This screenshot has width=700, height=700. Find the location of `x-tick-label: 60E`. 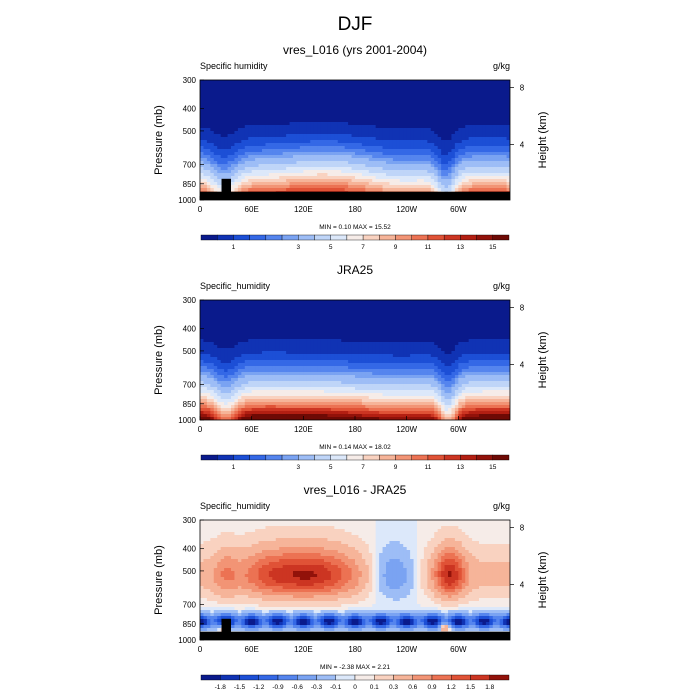

x-tick-label: 60E is located at coordinates (252, 209).